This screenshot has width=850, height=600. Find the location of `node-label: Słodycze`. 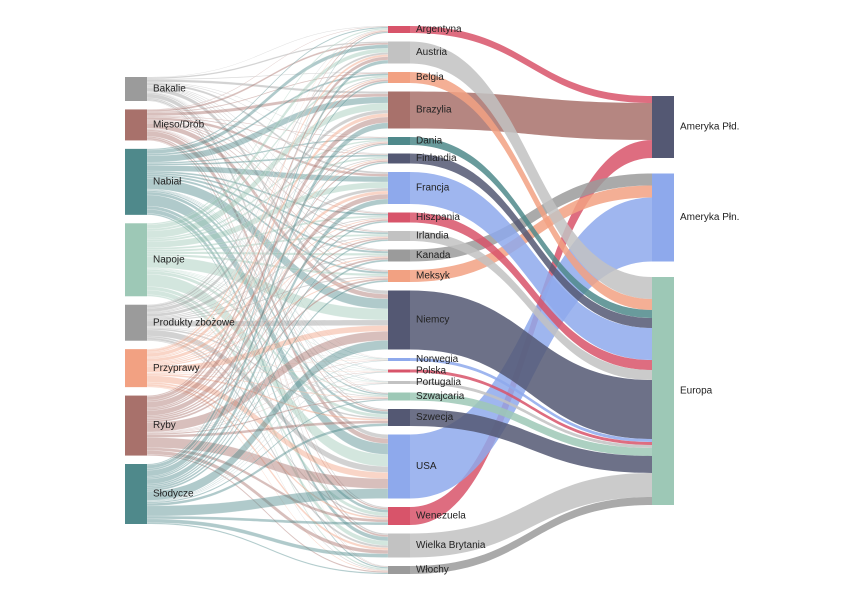

node-label: Słodycze is located at coordinates (173, 494).